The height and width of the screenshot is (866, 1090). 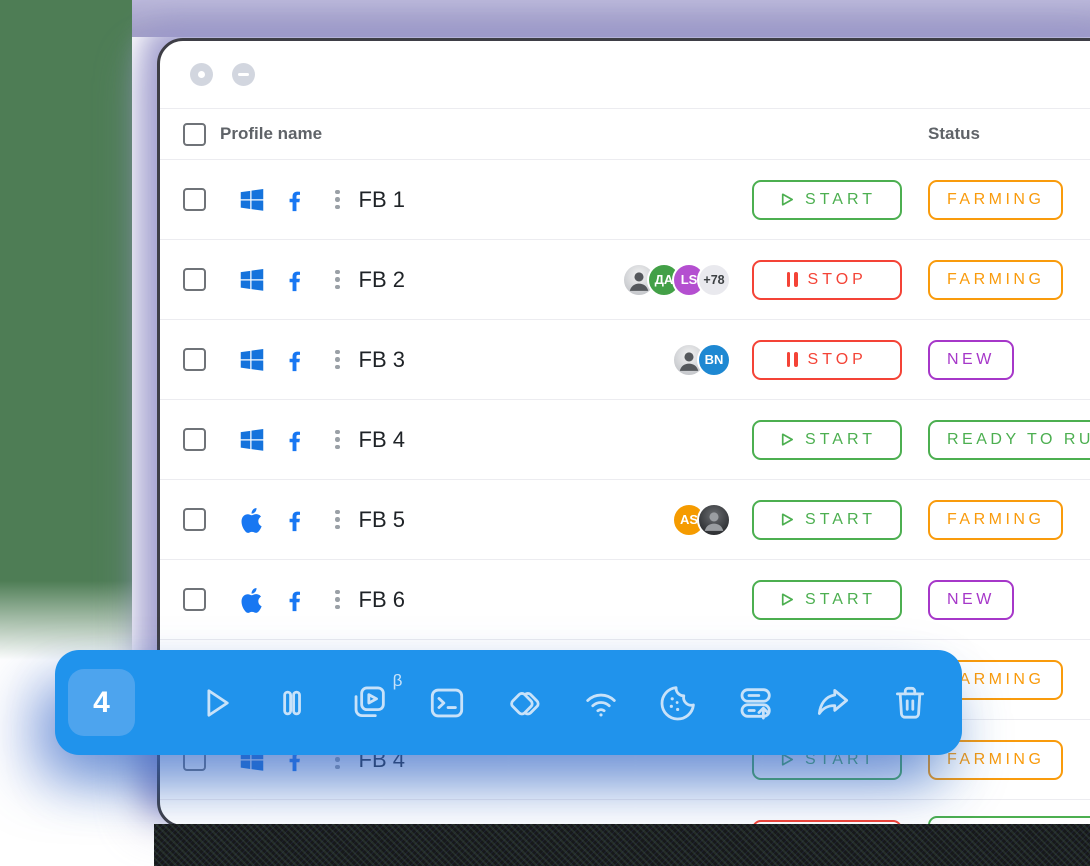 What do you see at coordinates (689, 823) in the screenshot?
I see `shared-users-avatars` at bounding box center [689, 823].